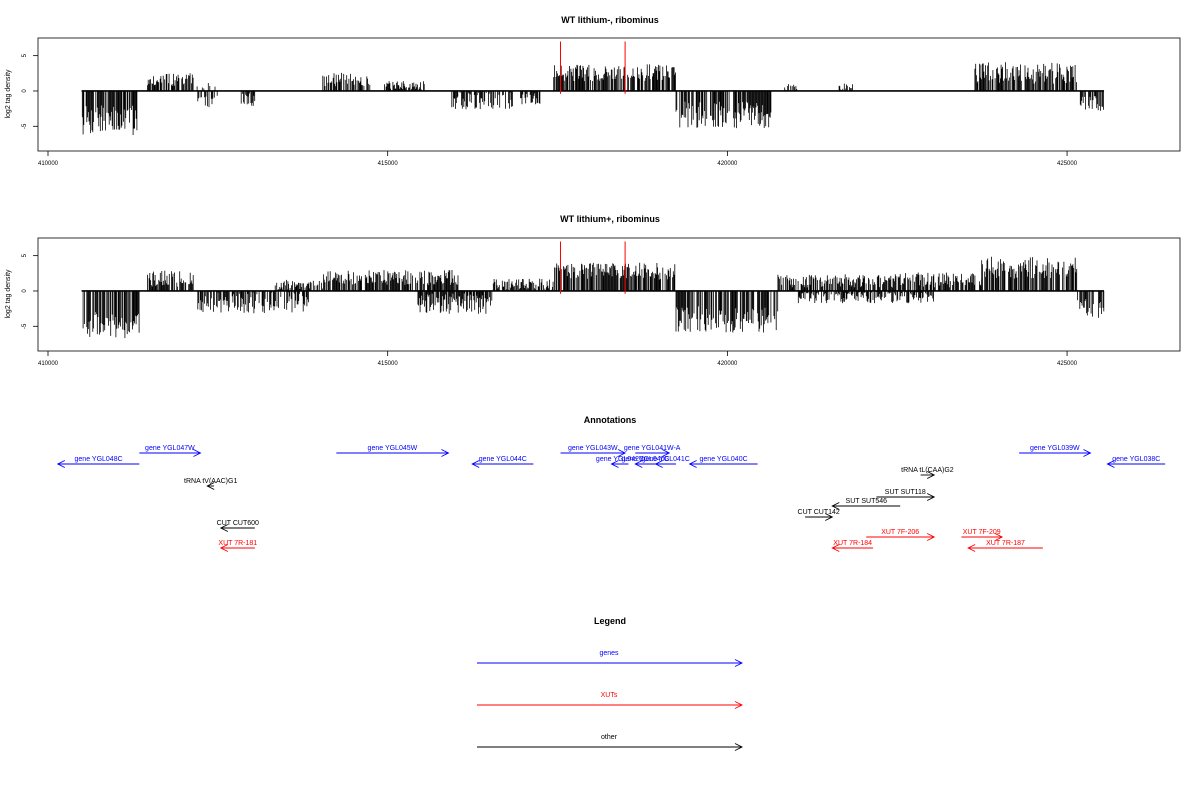 This screenshot has height=800, width=1200. Describe the element at coordinates (1055, 448) in the screenshot. I see `feature-label: gene YGL039W` at that location.